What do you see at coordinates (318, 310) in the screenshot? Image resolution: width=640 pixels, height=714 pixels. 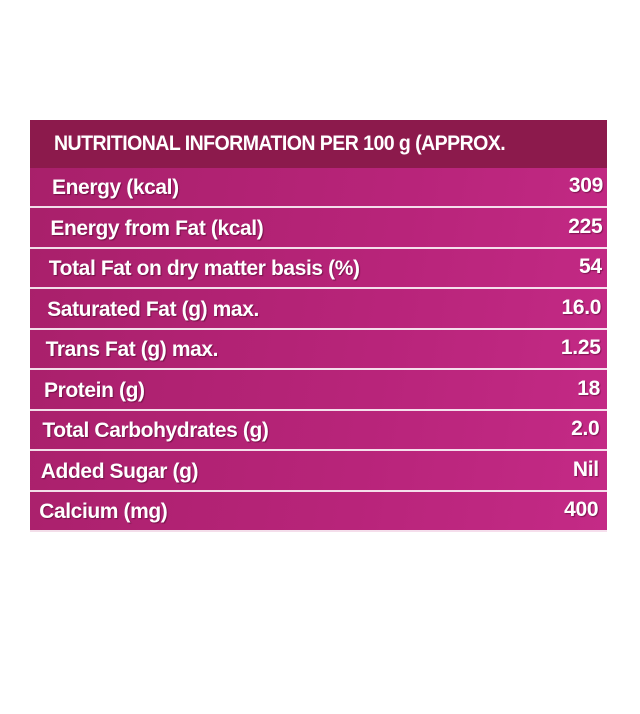 I see `table-row: Saturated Fat (g) max. 16.0` at bounding box center [318, 310].